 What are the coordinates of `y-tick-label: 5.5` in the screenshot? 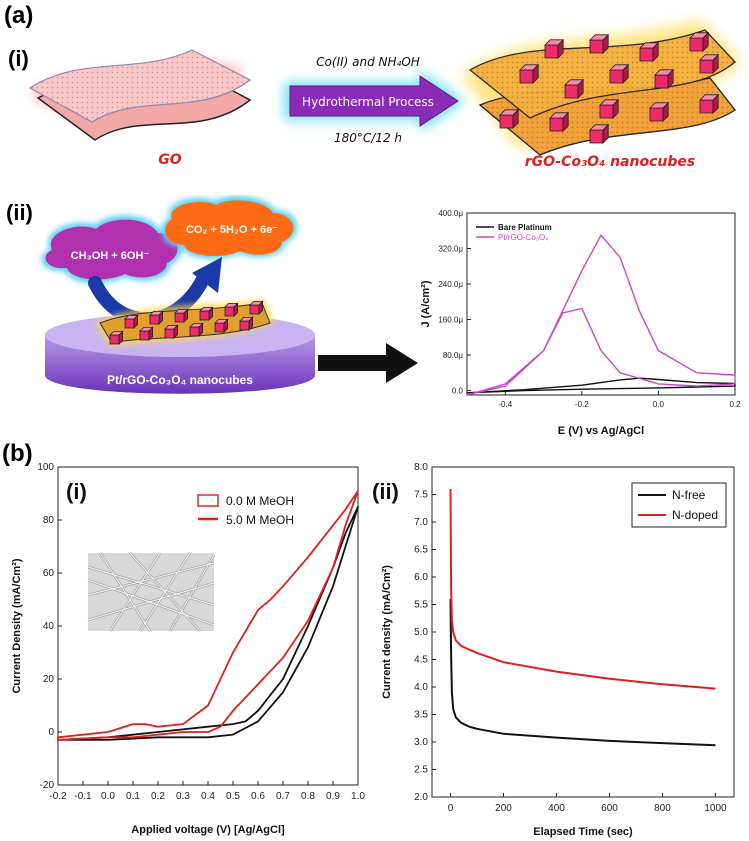 It's located at (421, 605).